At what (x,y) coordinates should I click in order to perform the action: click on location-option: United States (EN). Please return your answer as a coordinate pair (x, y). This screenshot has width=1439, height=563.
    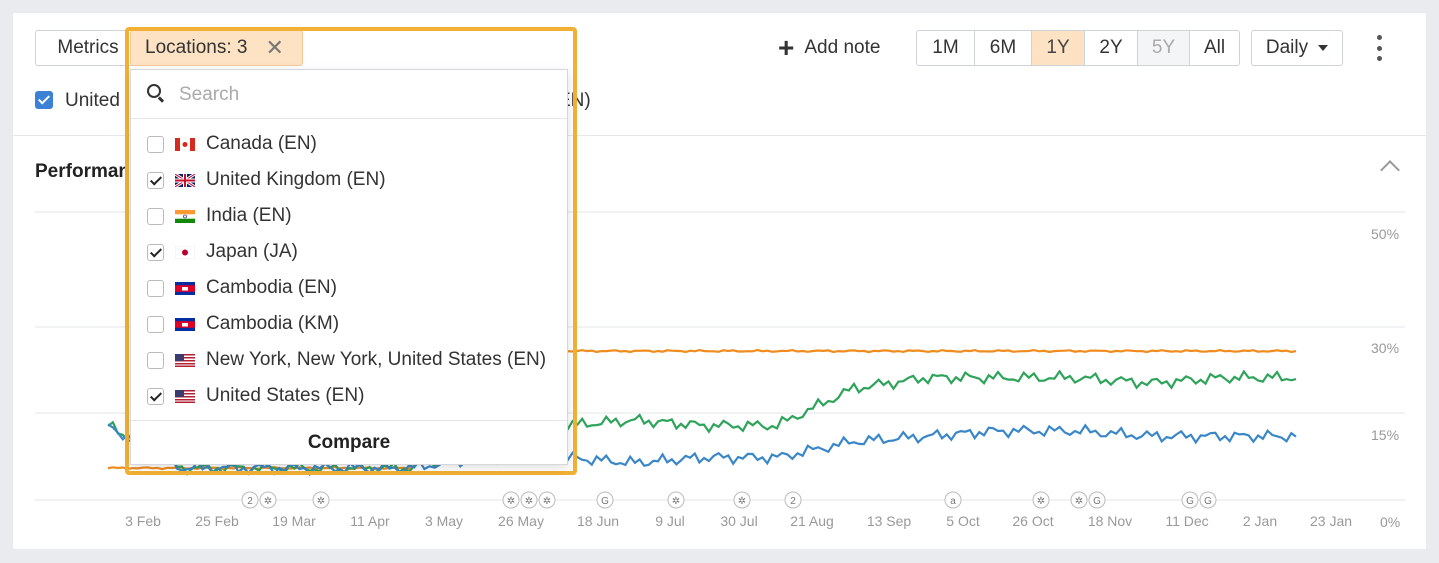
    Looking at the image, I should click on (349, 396).